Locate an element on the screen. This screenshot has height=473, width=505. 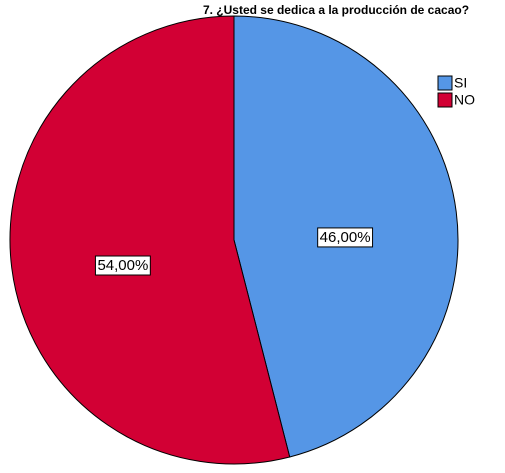
data-label: 54,00% is located at coordinates (122, 265).